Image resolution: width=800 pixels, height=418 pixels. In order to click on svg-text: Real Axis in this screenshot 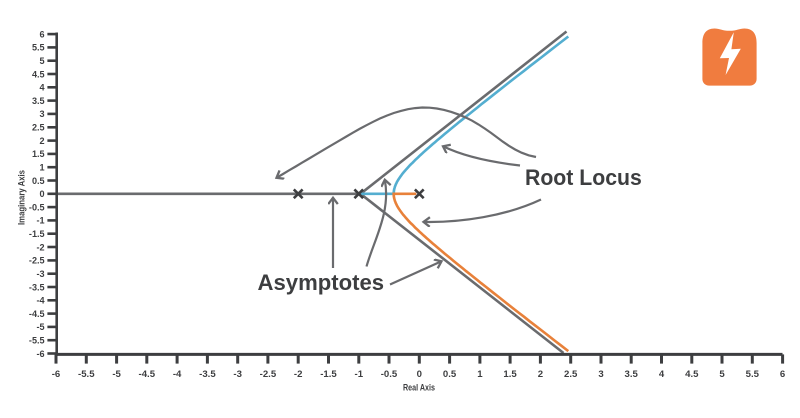, I will do `click(419, 388)`.